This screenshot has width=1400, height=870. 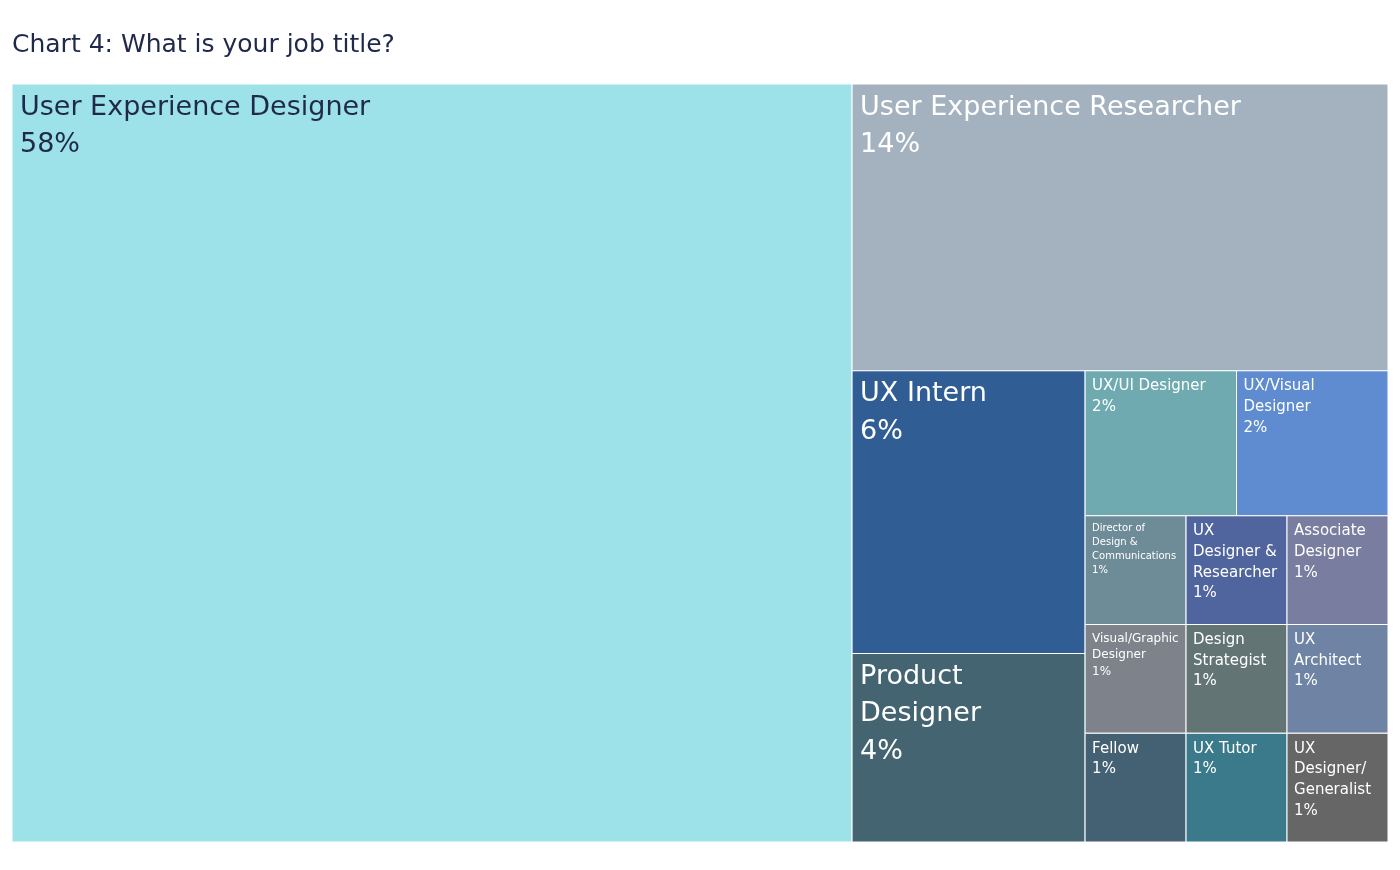 I want to click on category-label: UX Tutor, so click(x=1225, y=747).